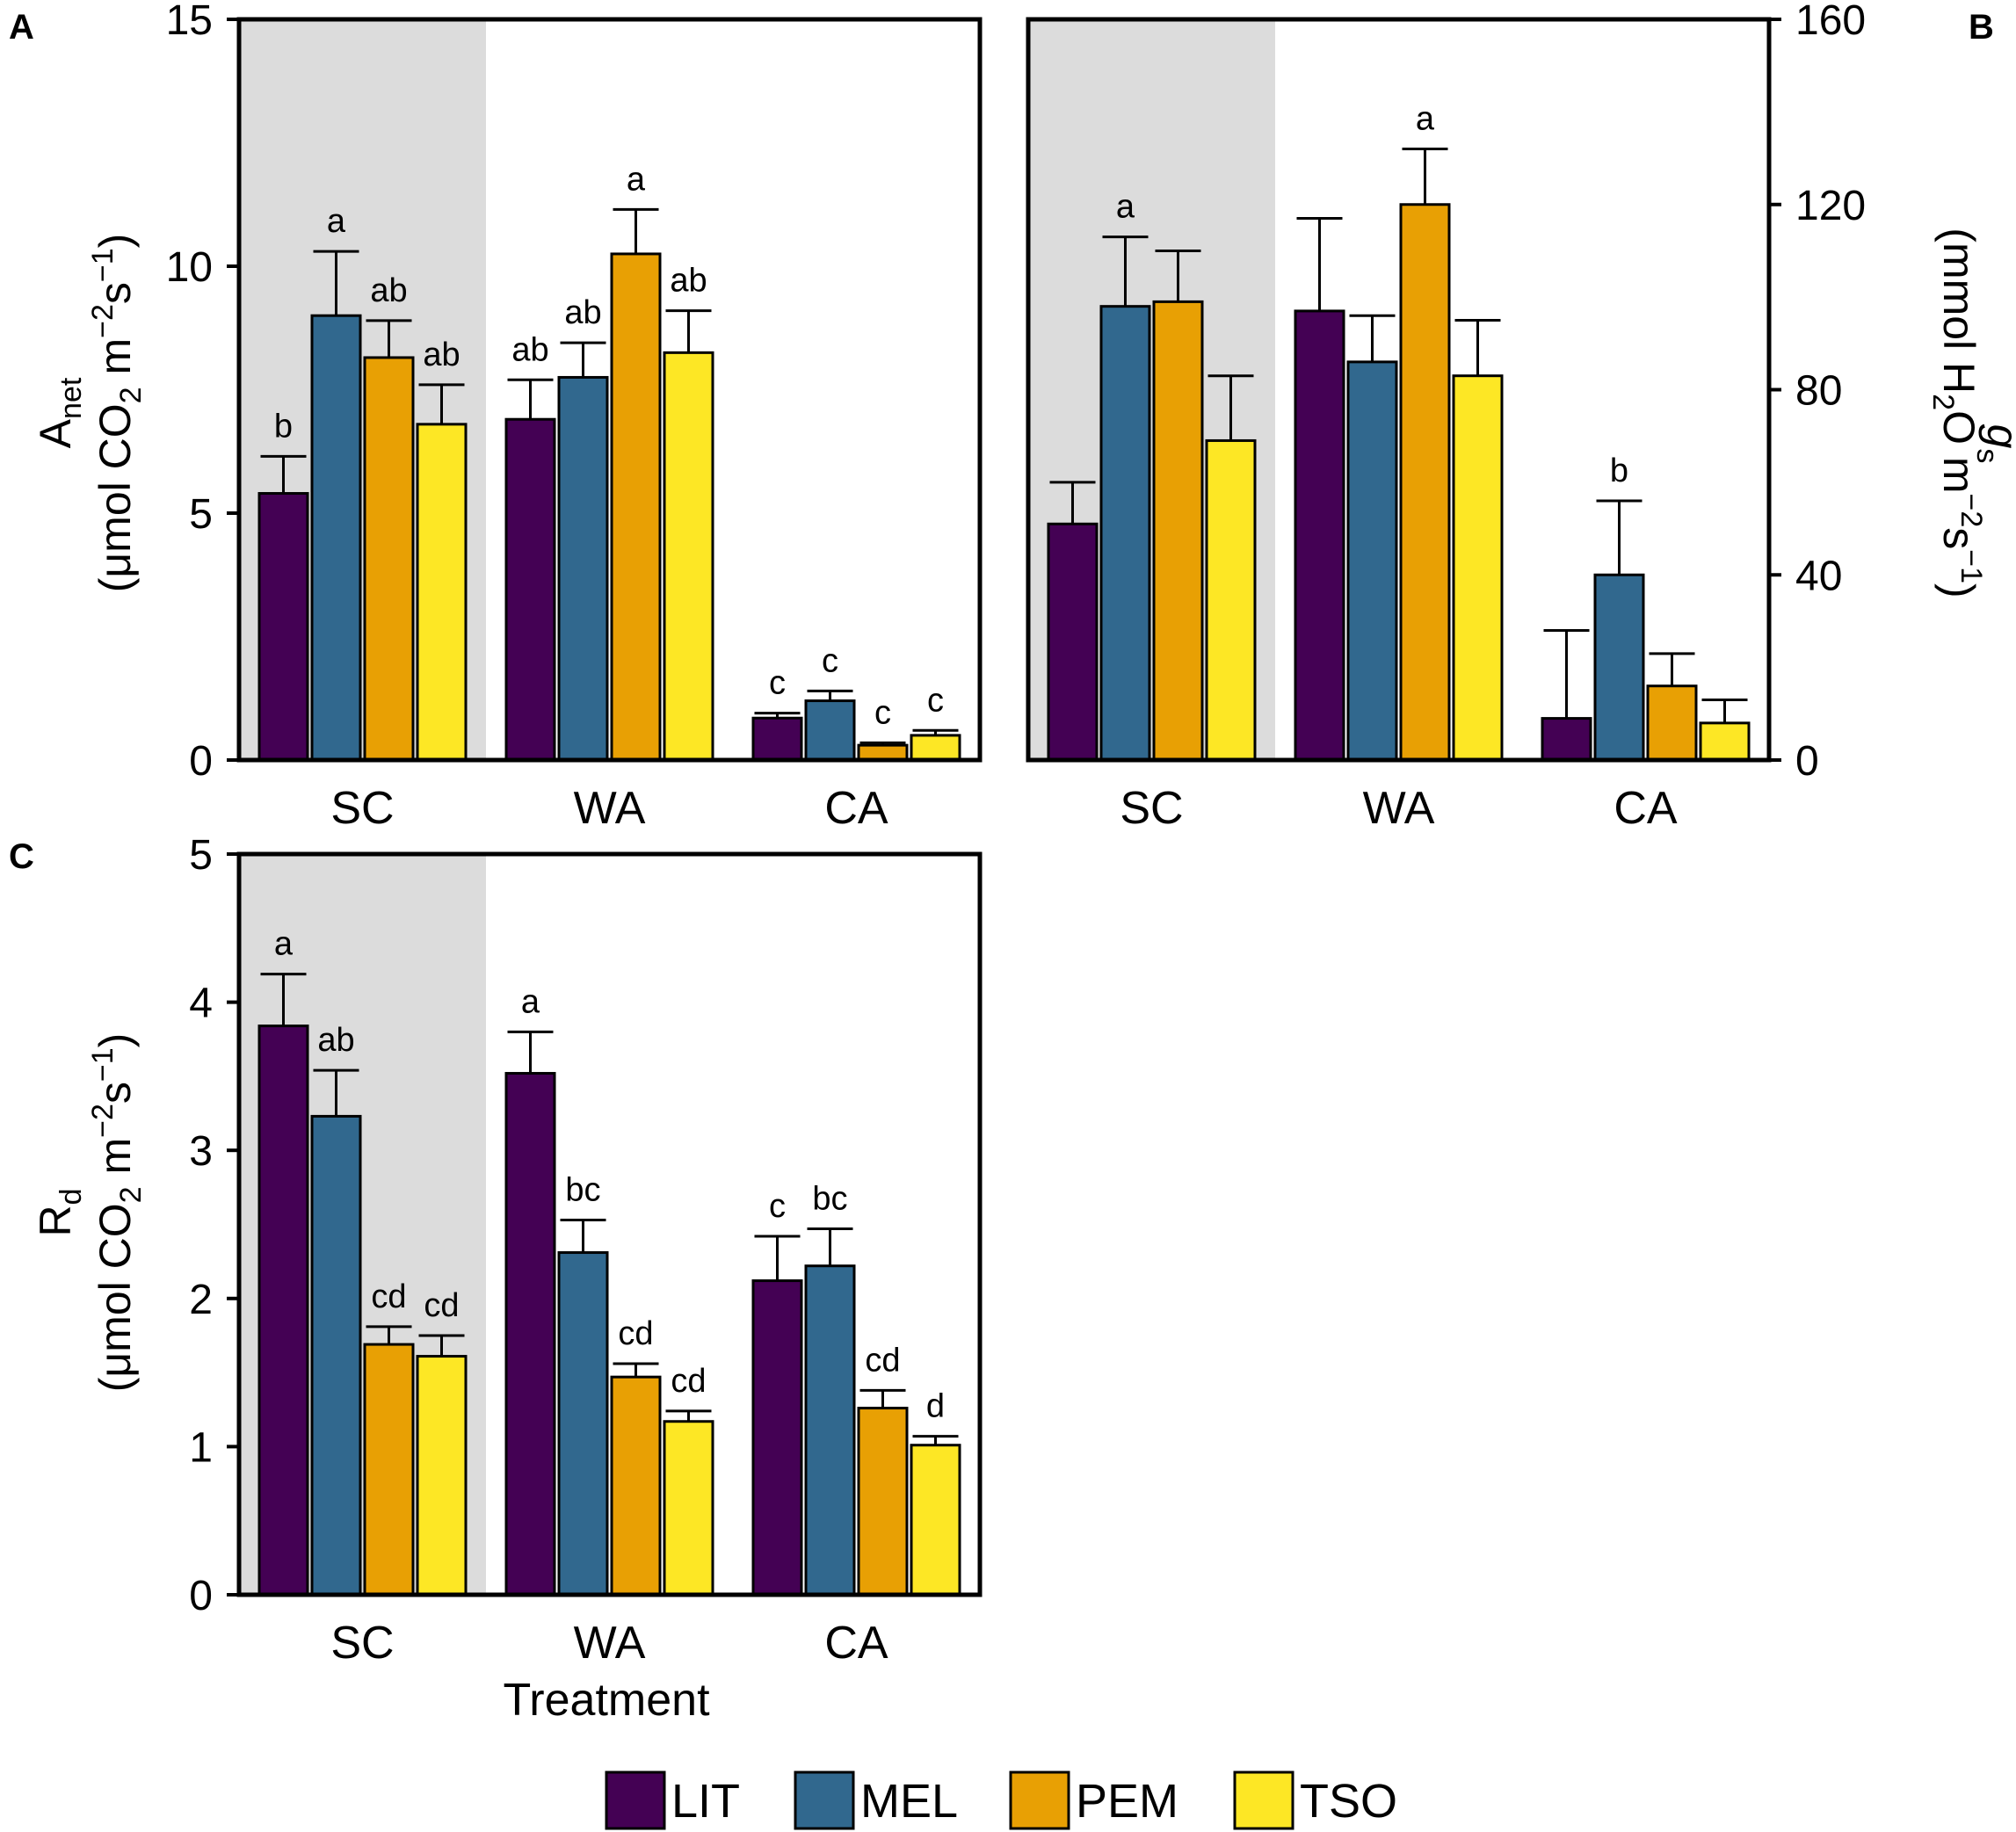  Describe the element at coordinates (583, 1235) in the screenshot. I see `panel-c-errorbar-wa-mel` at that location.